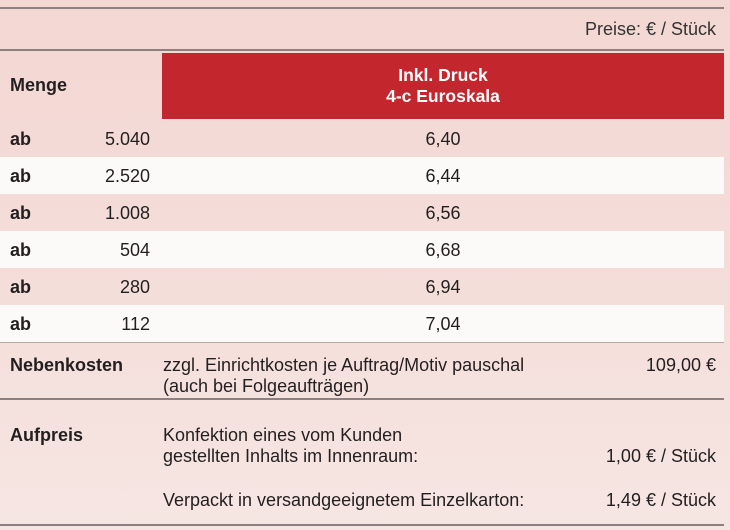 The image size is (730, 530). Describe the element at coordinates (443, 250) in the screenshot. I see `row-price: 6,68` at that location.